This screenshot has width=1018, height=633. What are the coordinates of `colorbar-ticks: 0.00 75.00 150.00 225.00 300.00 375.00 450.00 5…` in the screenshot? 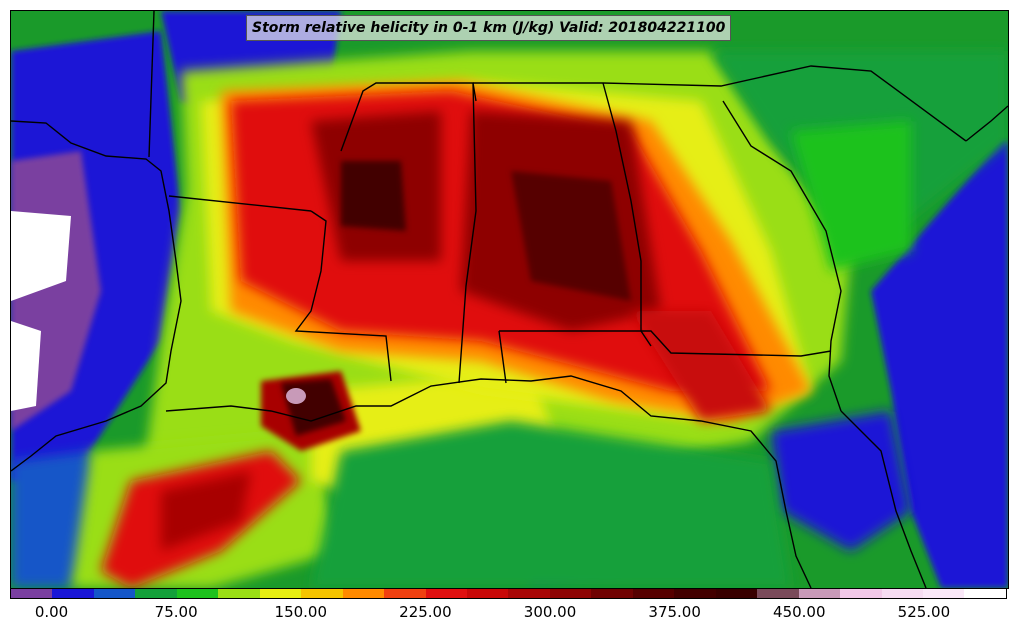 It's located at (508, 614).